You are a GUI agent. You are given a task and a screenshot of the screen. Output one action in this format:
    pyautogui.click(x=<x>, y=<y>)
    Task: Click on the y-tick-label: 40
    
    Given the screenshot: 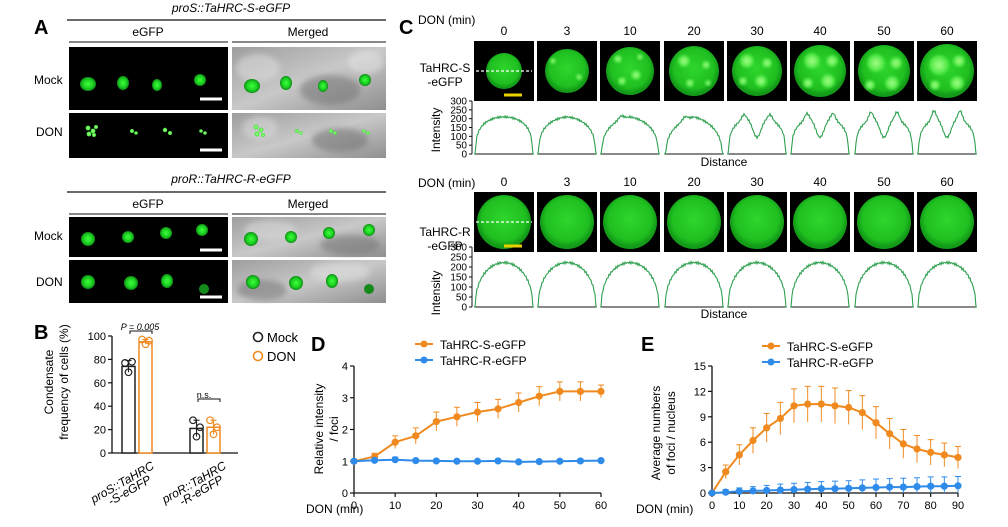 What is the action you would take?
    pyautogui.click(x=100, y=407)
    